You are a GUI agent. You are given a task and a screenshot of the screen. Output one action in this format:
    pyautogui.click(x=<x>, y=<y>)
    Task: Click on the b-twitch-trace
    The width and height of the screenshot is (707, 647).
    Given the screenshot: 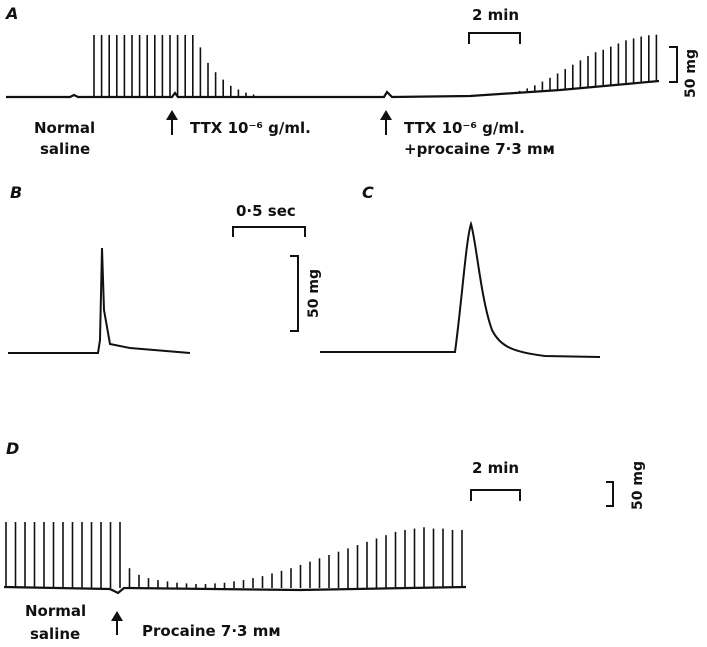 What is the action you would take?
    pyautogui.click(x=99, y=300)
    